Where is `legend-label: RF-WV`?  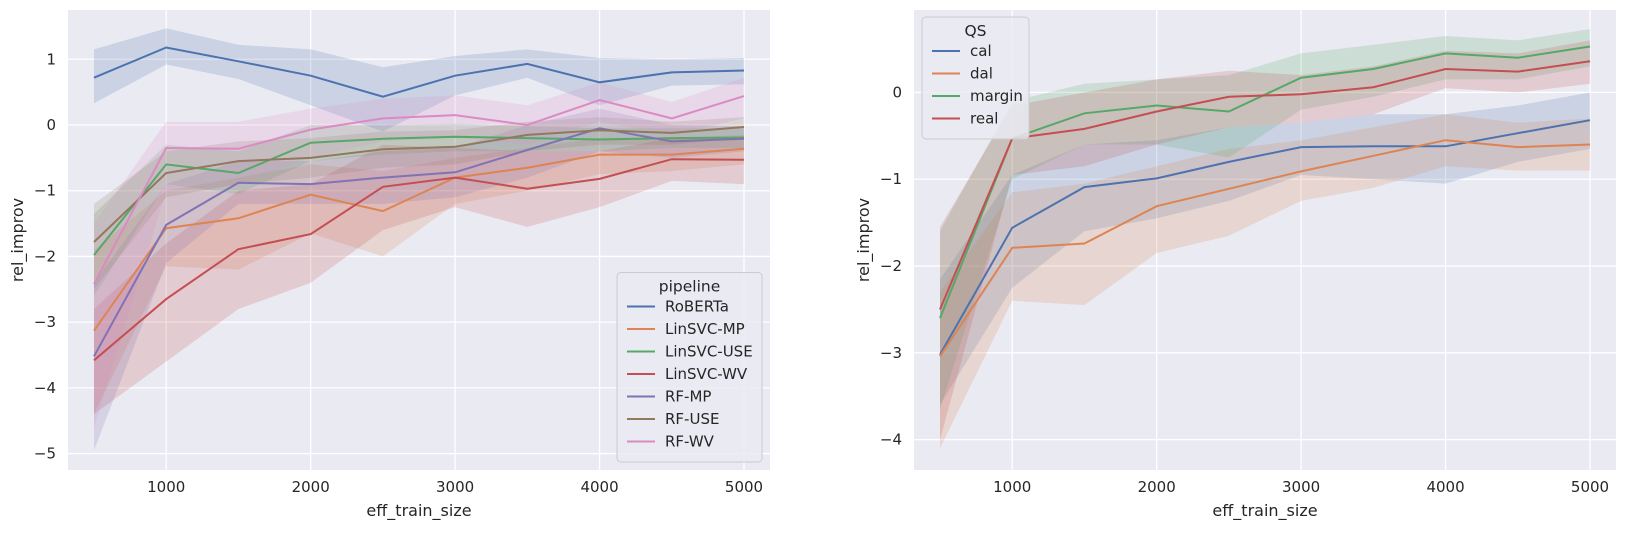 legend-label: RF-WV is located at coordinates (690, 442).